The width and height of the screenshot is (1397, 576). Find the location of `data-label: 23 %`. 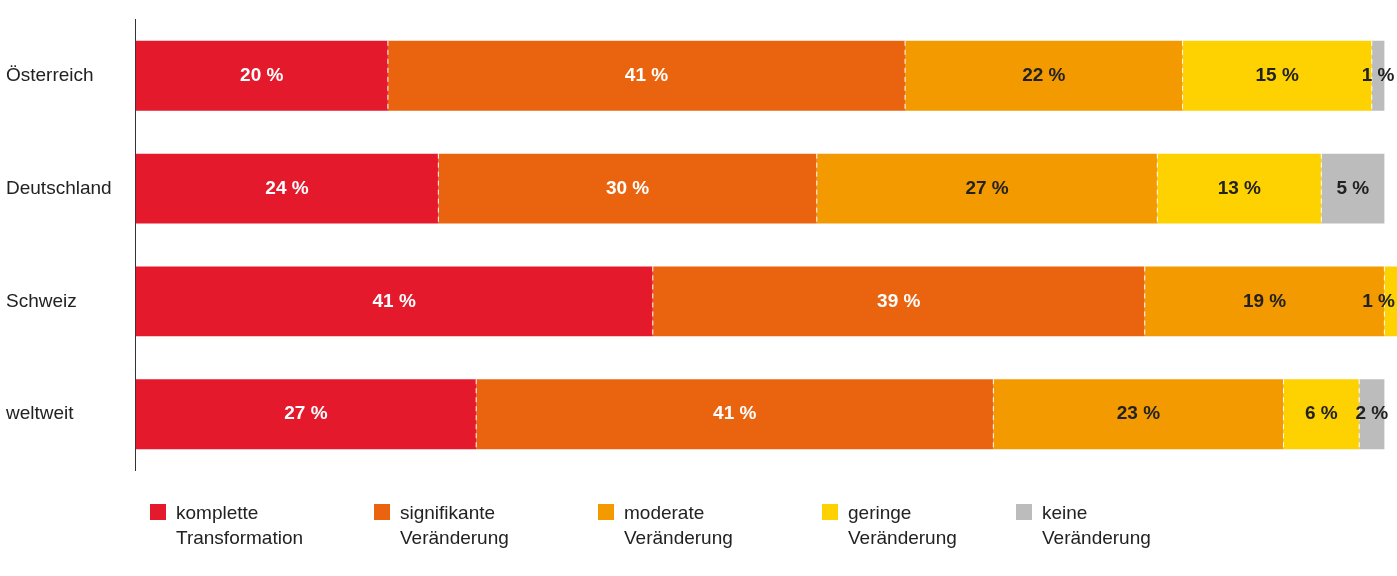

data-label: 23 % is located at coordinates (1138, 413).